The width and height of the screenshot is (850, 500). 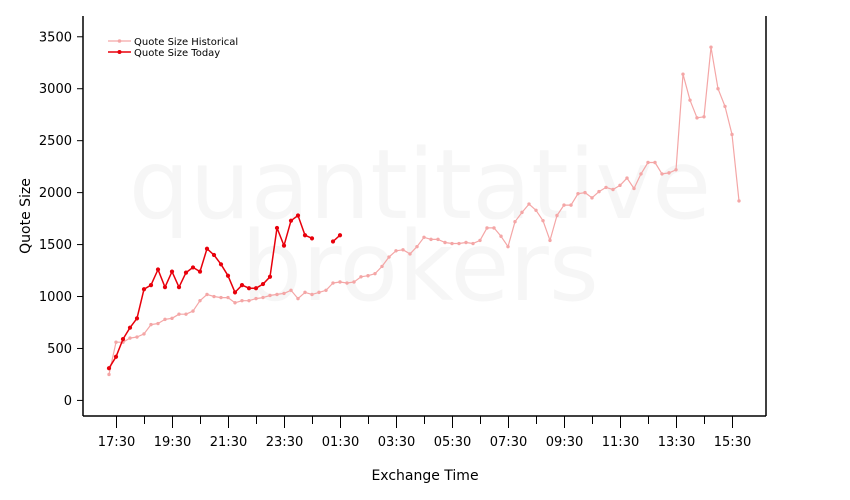 I want to click on y-tick-label: 2000, so click(x=55, y=193).